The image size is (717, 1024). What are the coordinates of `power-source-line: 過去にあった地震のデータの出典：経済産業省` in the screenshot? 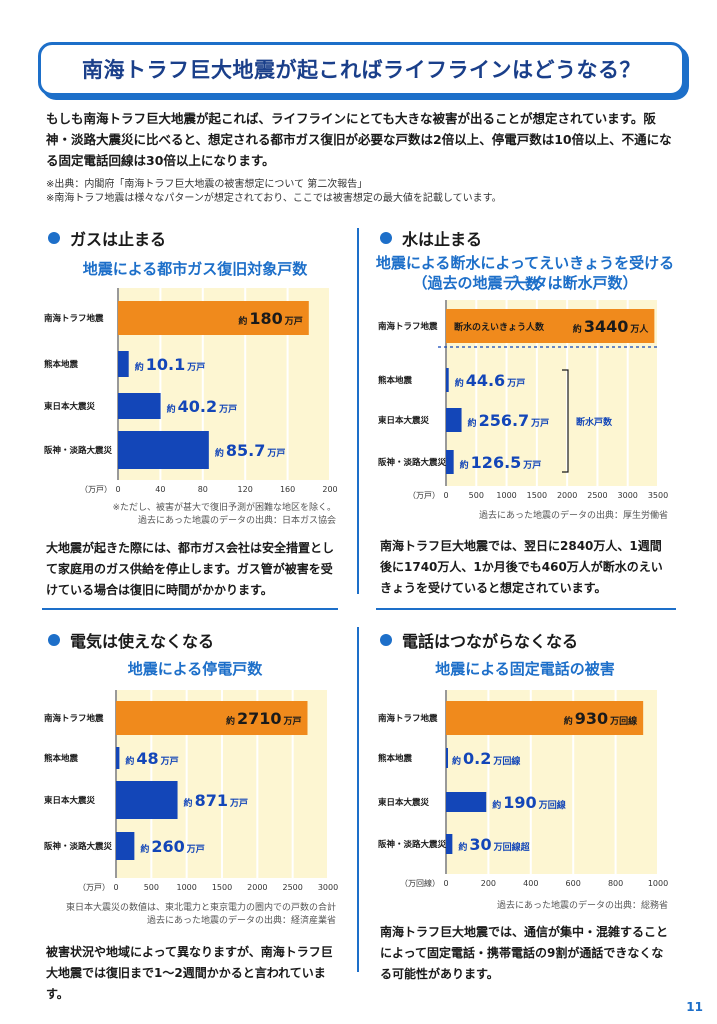 It's located at (241, 921).